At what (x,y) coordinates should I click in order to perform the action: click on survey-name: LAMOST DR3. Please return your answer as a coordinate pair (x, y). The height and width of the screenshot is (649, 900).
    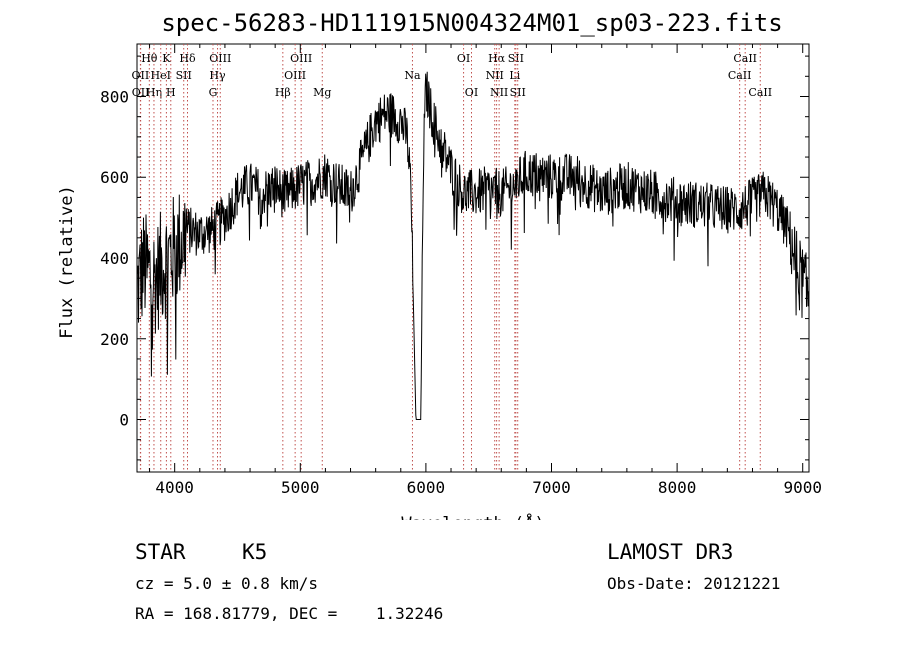
    Looking at the image, I should click on (670, 552).